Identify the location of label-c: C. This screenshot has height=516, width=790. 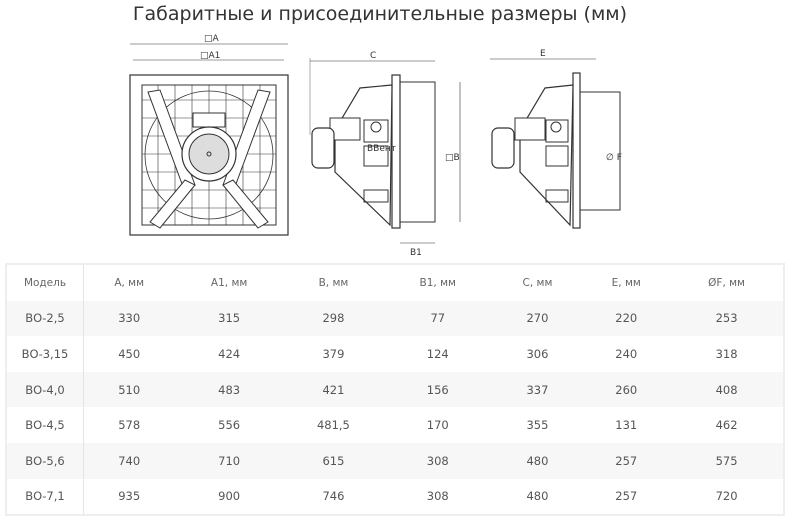
(373, 56).